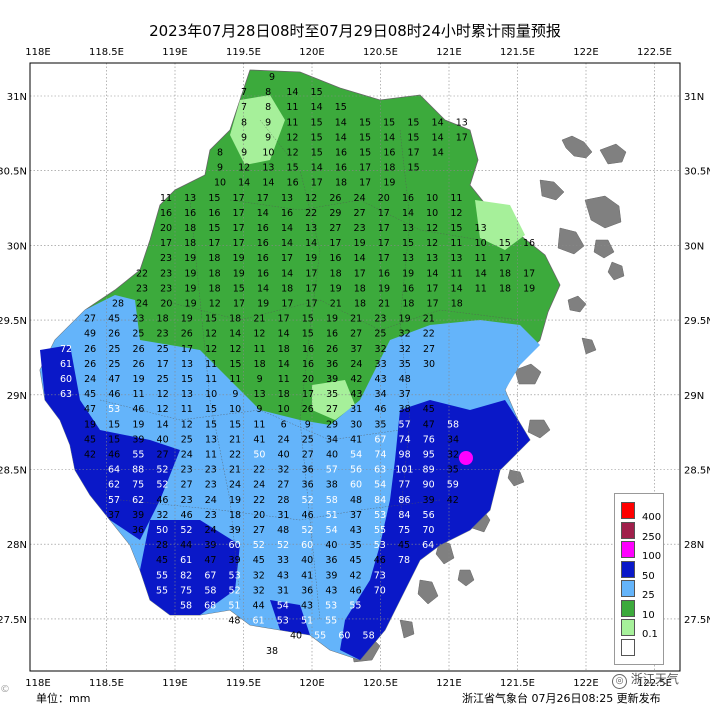 This screenshot has width=710, height=710. Describe the element at coordinates (114, 485) in the screenshot. I see `rainfall-value: 62` at that location.